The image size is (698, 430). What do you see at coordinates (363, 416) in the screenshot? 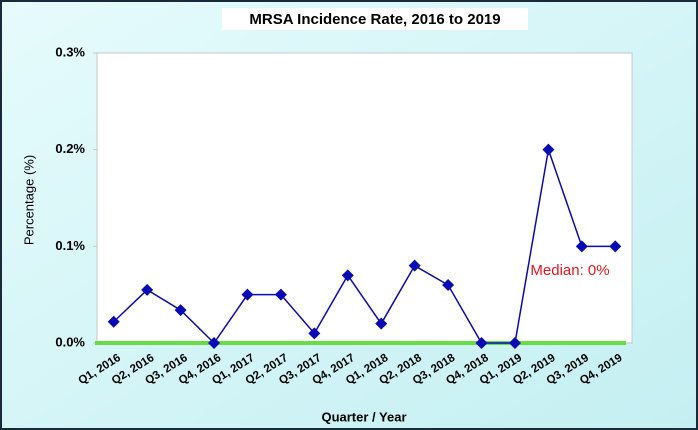
I see `x-axis-label: Quarter / Year` at bounding box center [363, 416].